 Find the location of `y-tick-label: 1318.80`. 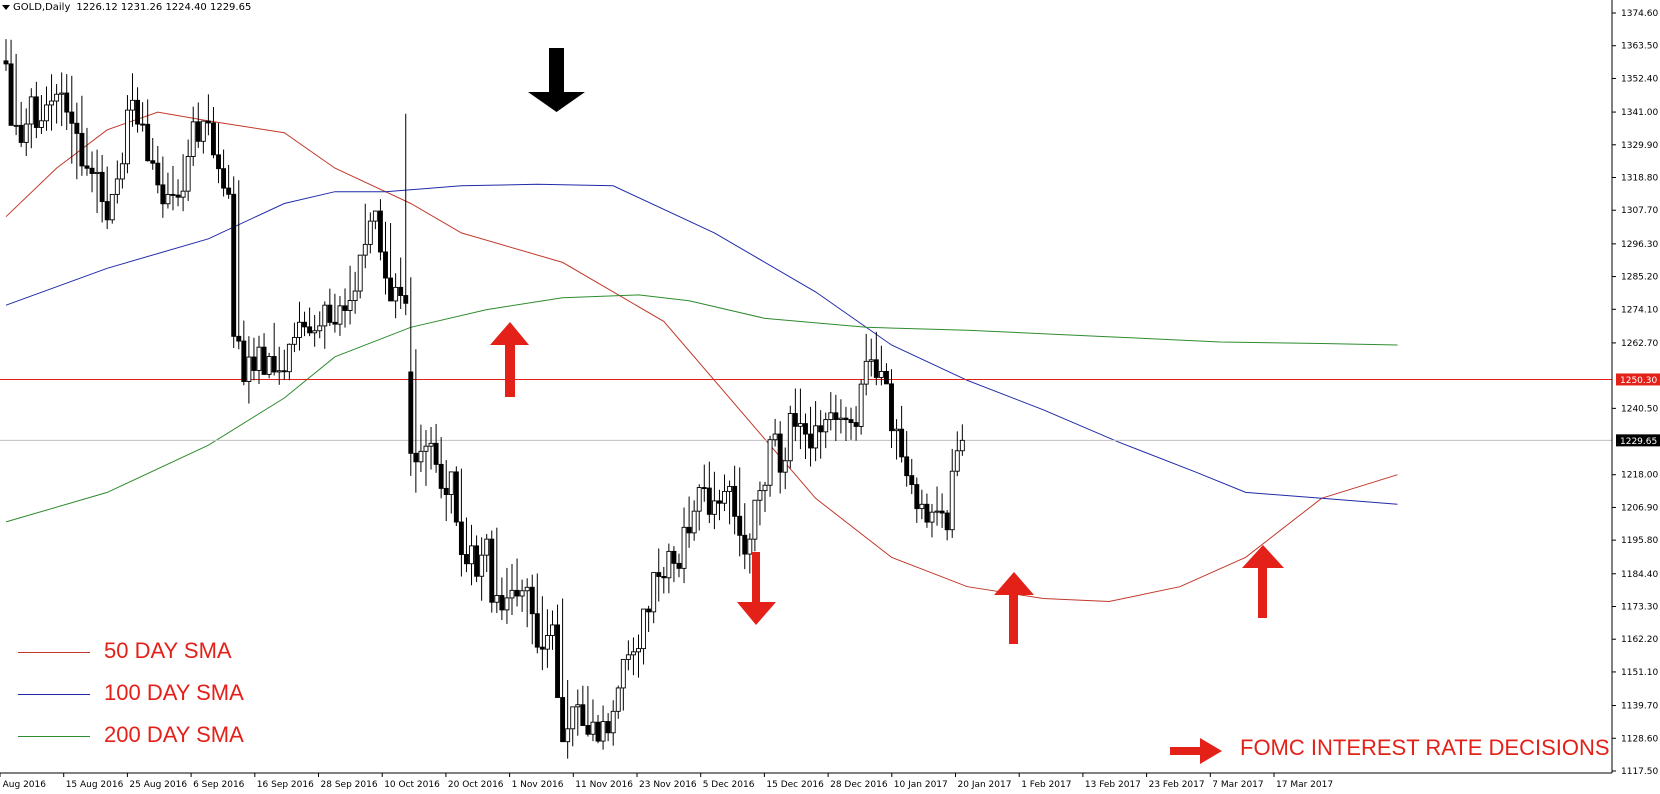

y-tick-label: 1318.80 is located at coordinates (1639, 179).